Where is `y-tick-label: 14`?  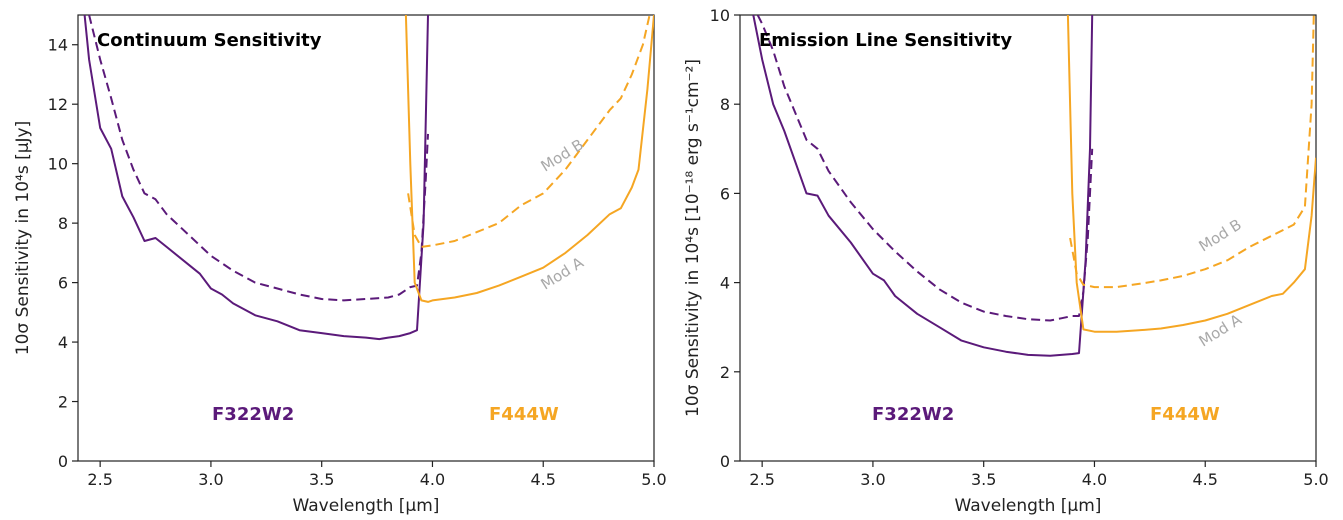 y-tick-label: 14 is located at coordinates (58, 45).